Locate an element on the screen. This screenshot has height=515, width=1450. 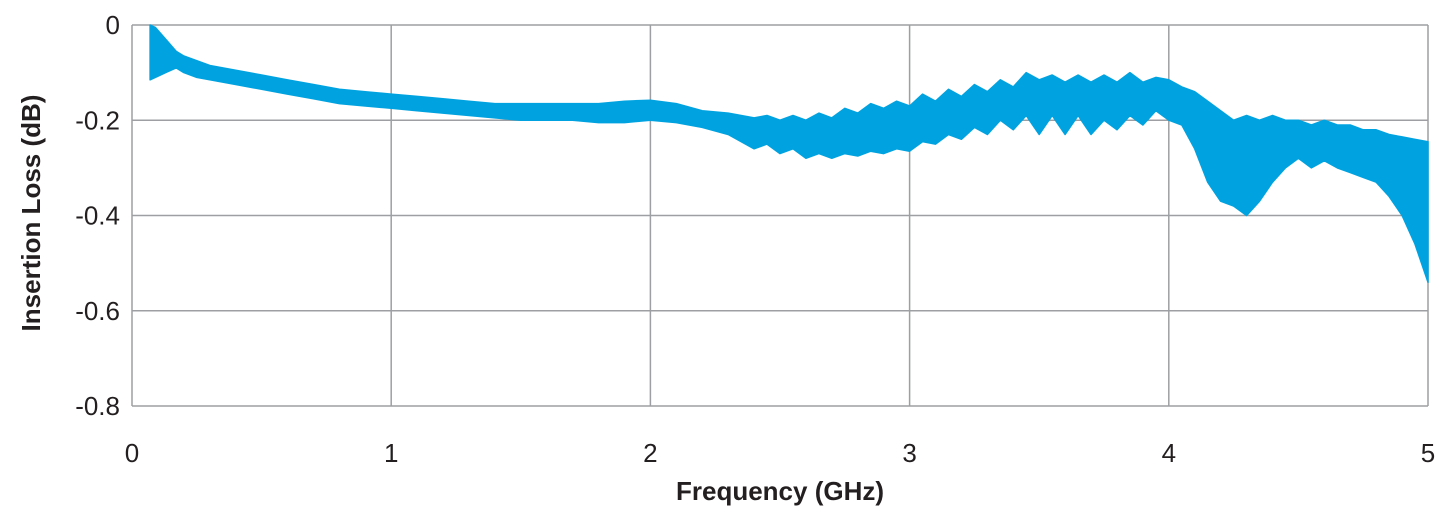
y-tick-label: -0.6 is located at coordinates (97, 311).